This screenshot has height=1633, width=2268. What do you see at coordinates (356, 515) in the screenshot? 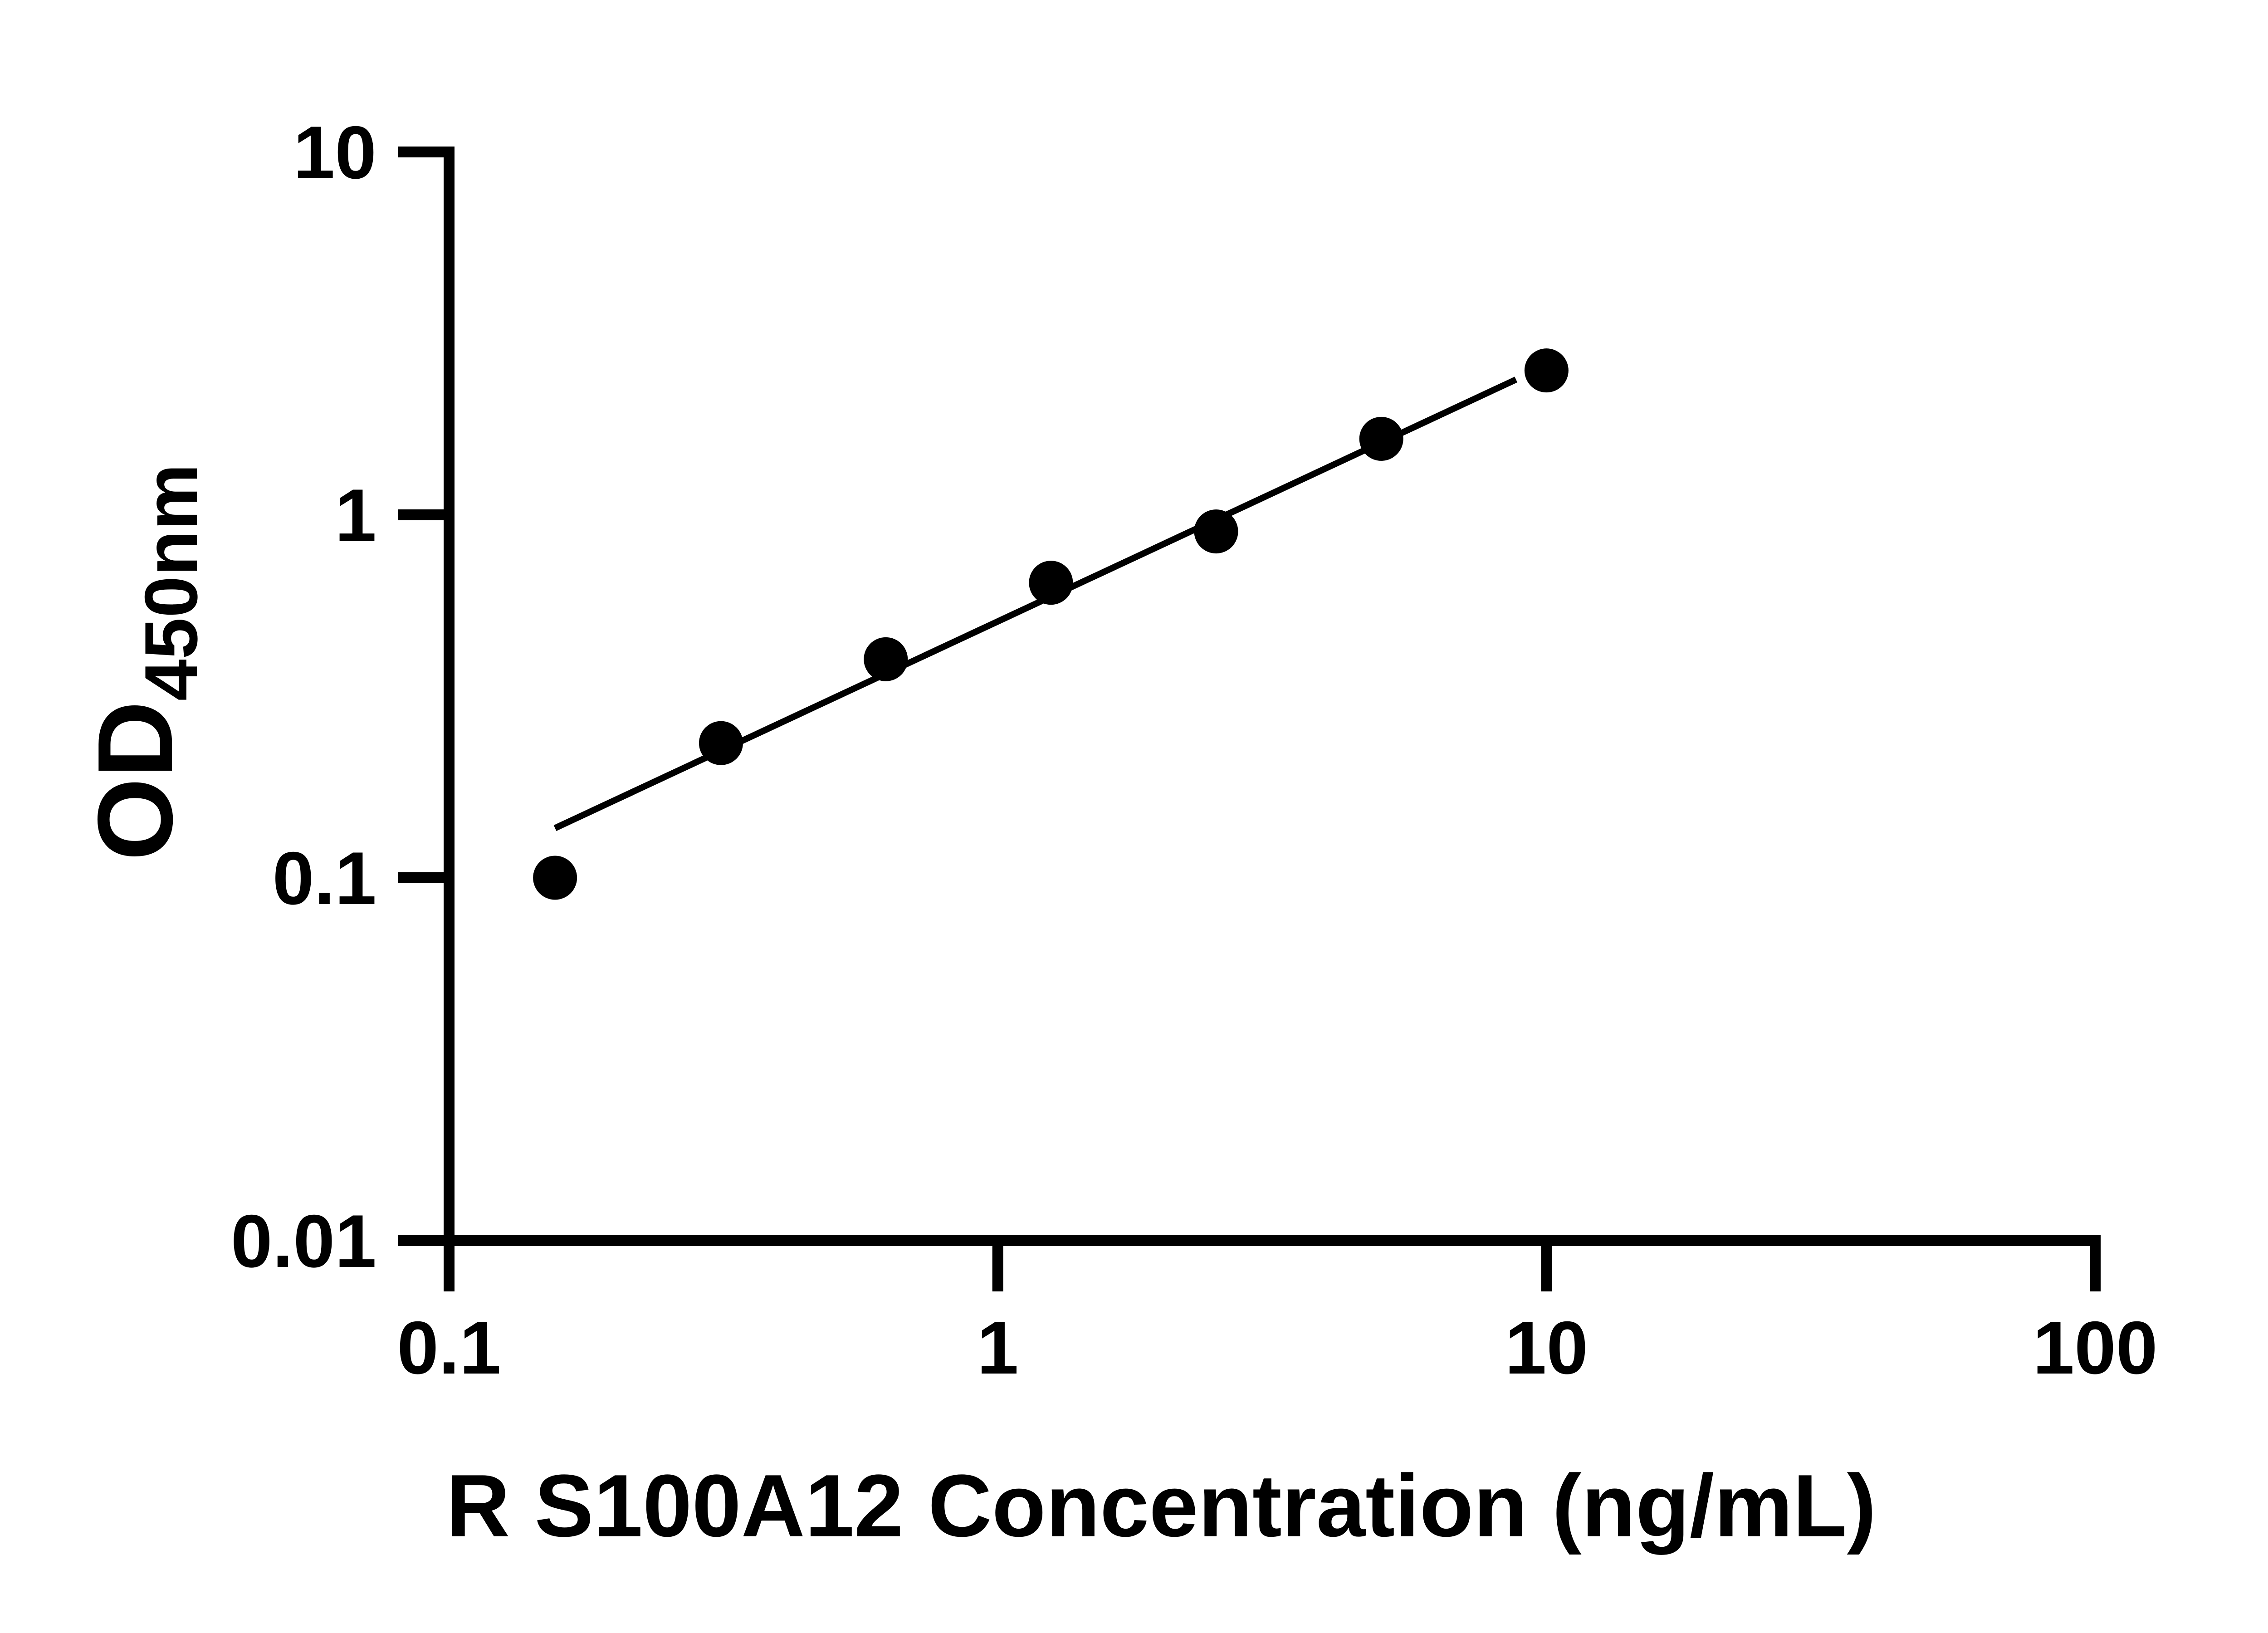
I see `y-tick-label: 1` at bounding box center [356, 515].